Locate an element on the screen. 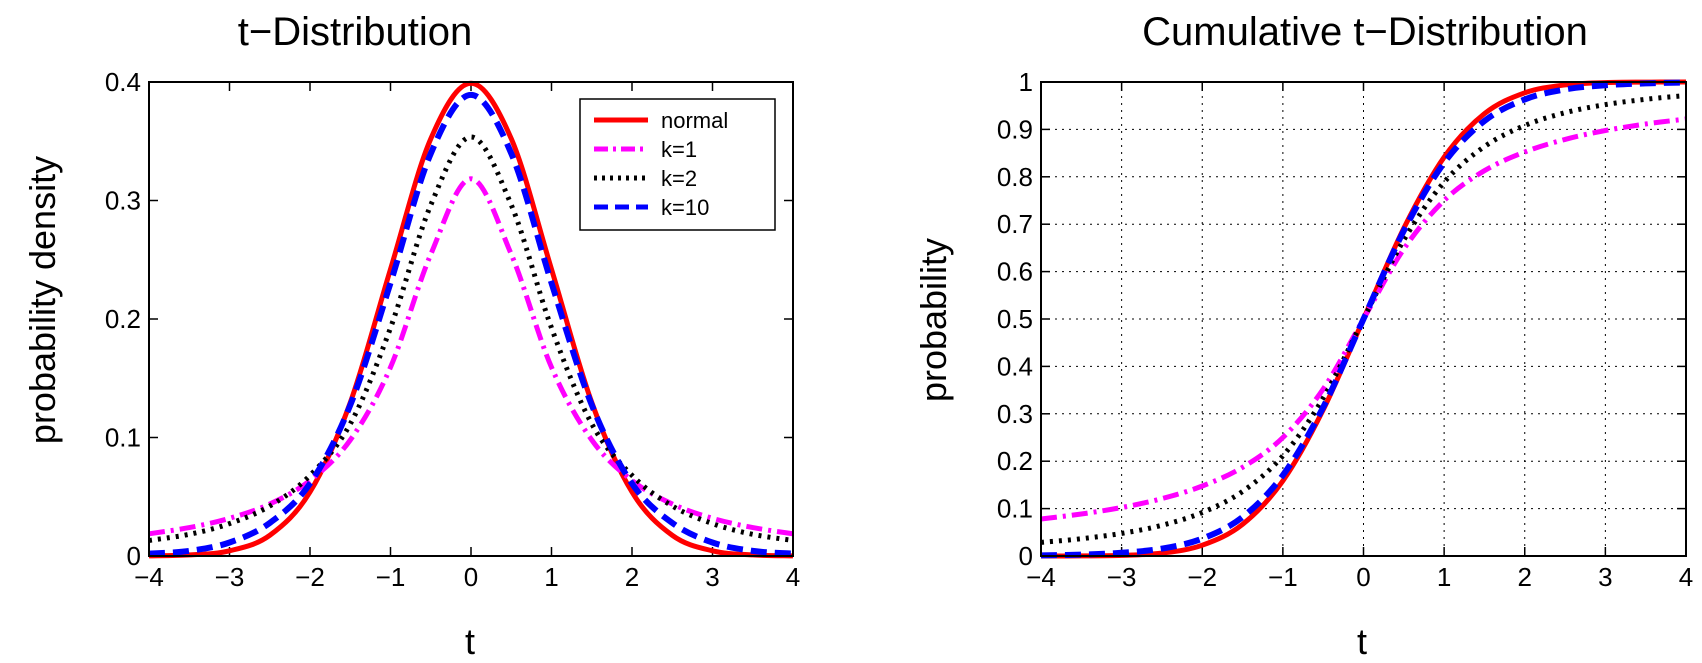 Image resolution: width=1702 pixels, height=663 pixels. y-axis-label: probability density is located at coordinates (42, 300).